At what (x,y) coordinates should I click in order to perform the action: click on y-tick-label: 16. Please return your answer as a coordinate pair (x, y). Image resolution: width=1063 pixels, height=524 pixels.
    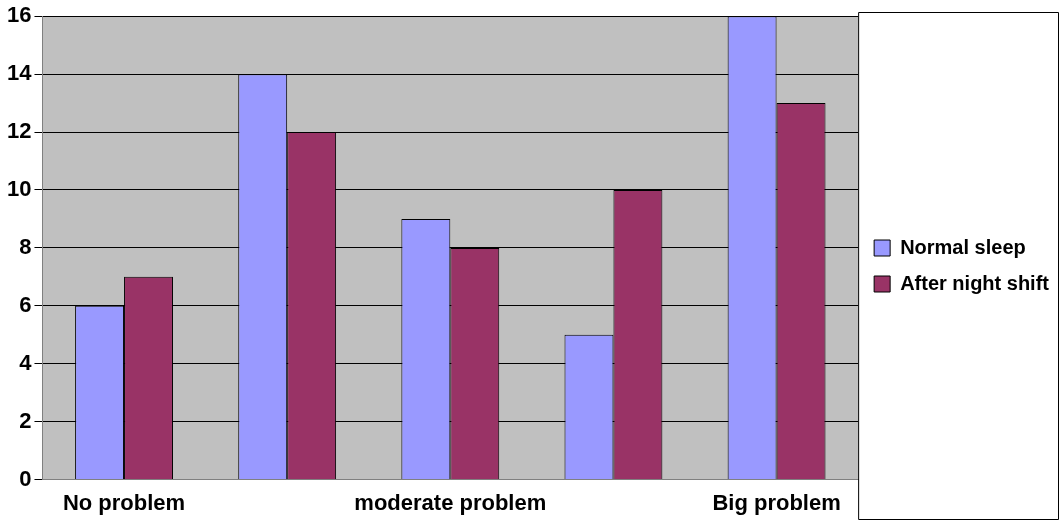
    Looking at the image, I should click on (19, 15).